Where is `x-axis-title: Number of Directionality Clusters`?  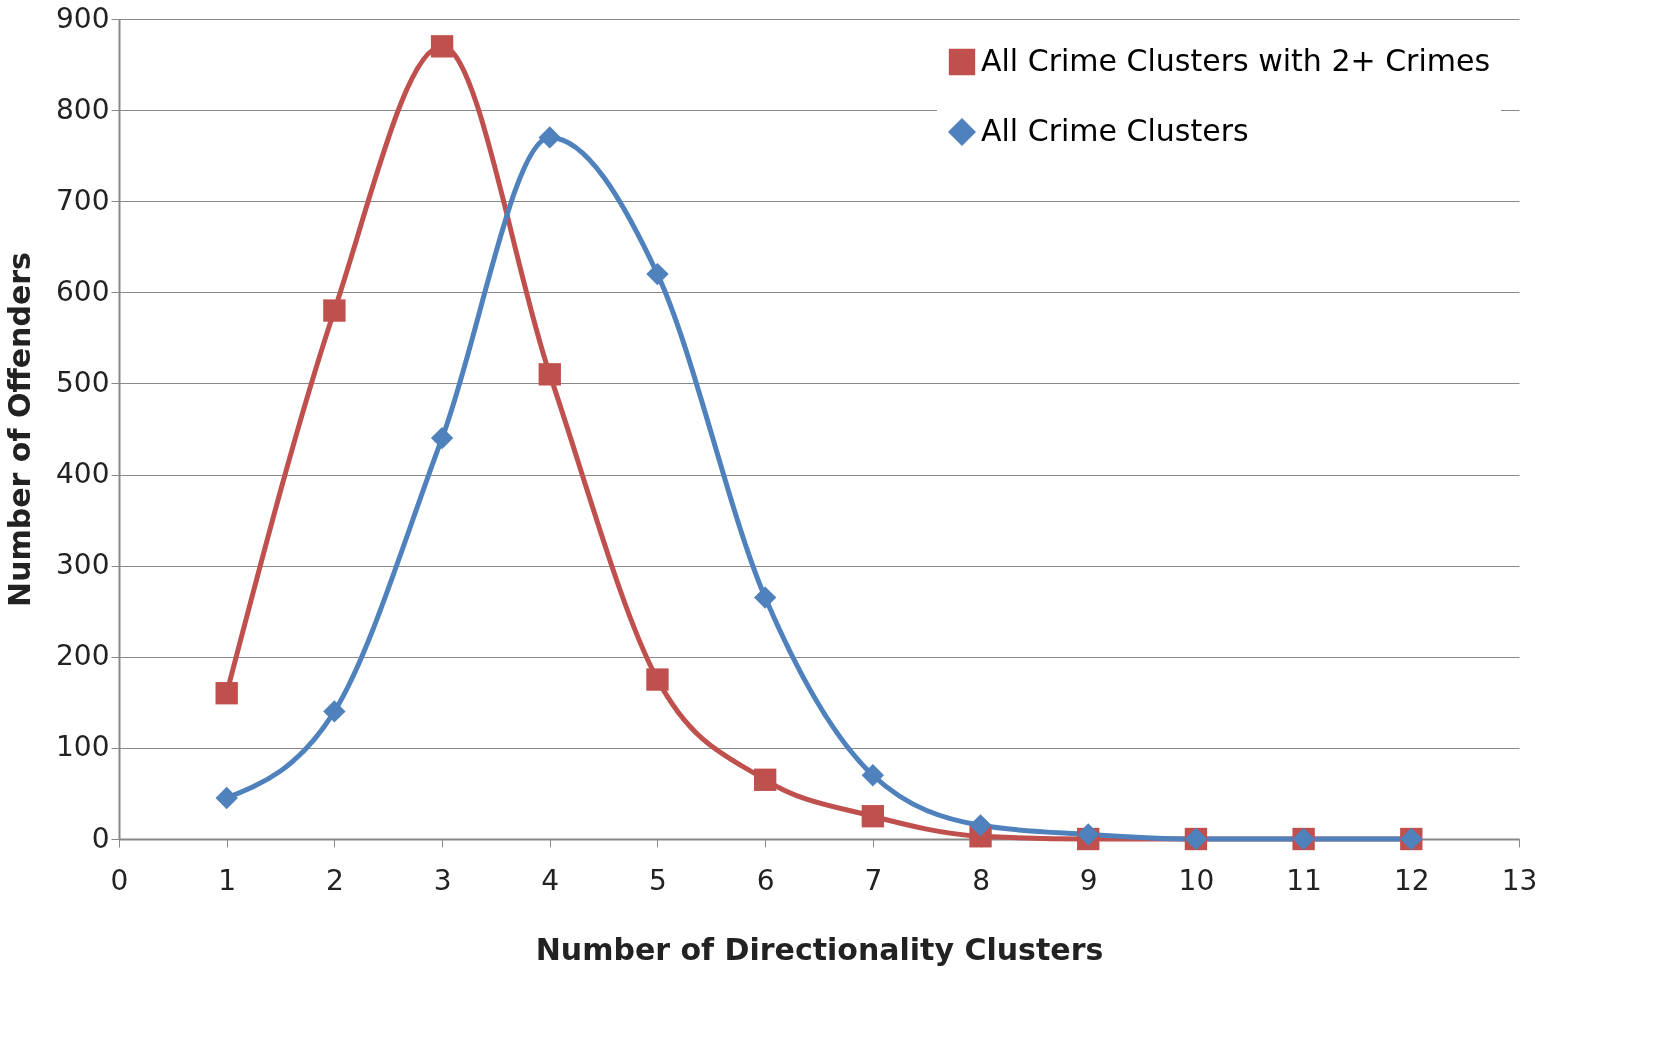 x-axis-title: Number of Directionality Clusters is located at coordinates (819, 949).